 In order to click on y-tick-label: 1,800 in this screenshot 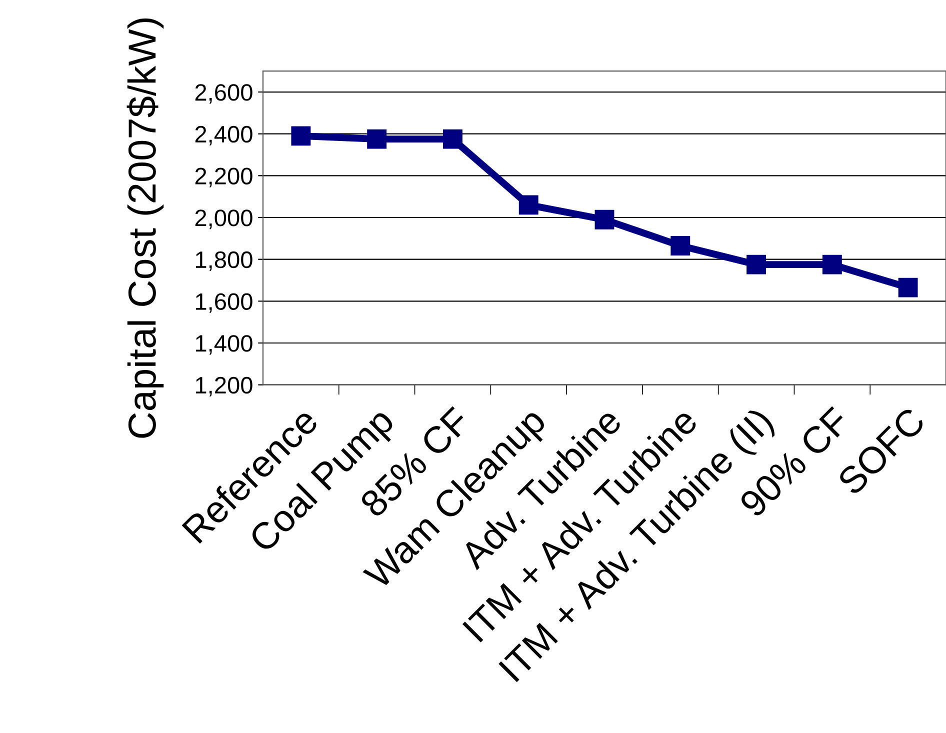, I will do `click(224, 261)`.